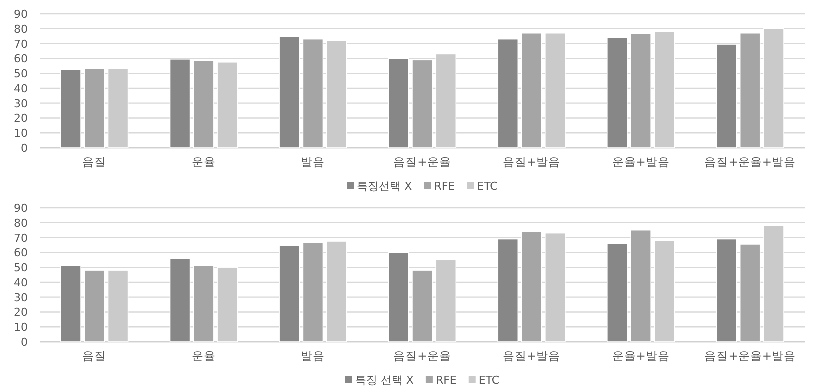 This screenshot has height=388, width=827. Describe the element at coordinates (384, 380) in the screenshot. I see `legend-label: 특징 선택 X` at that location.